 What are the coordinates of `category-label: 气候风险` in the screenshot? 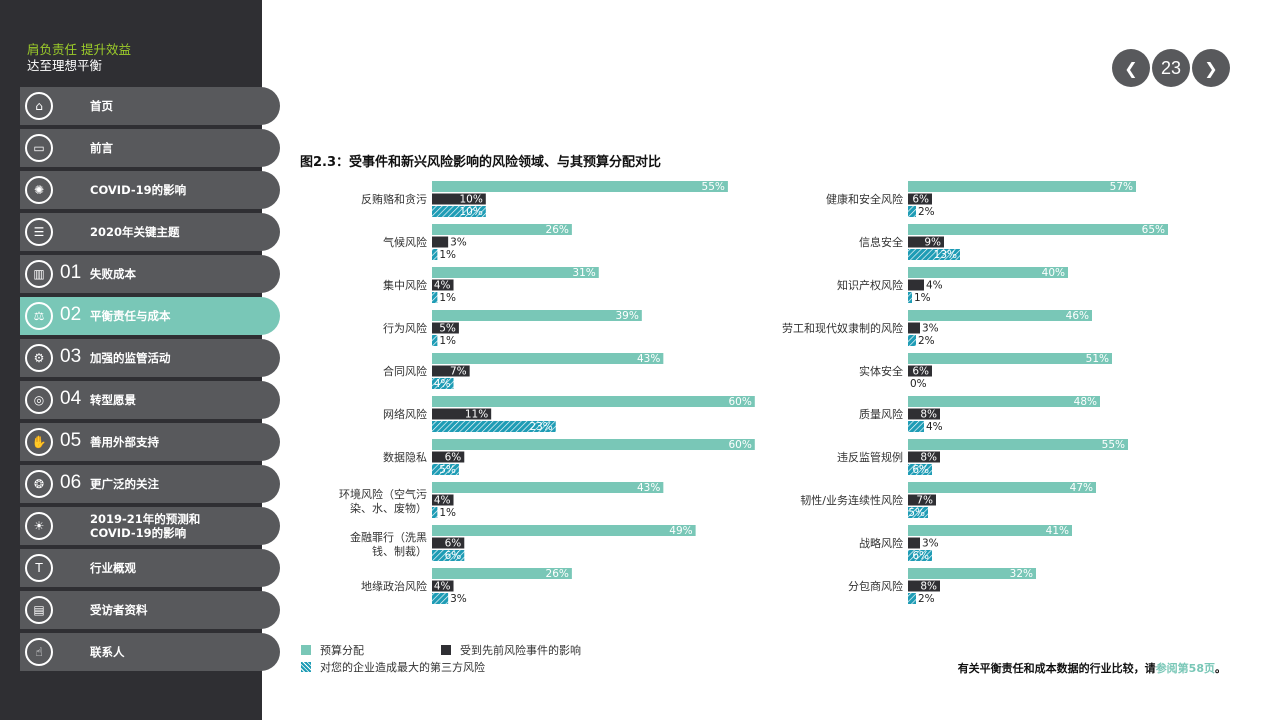 It's located at (405, 242).